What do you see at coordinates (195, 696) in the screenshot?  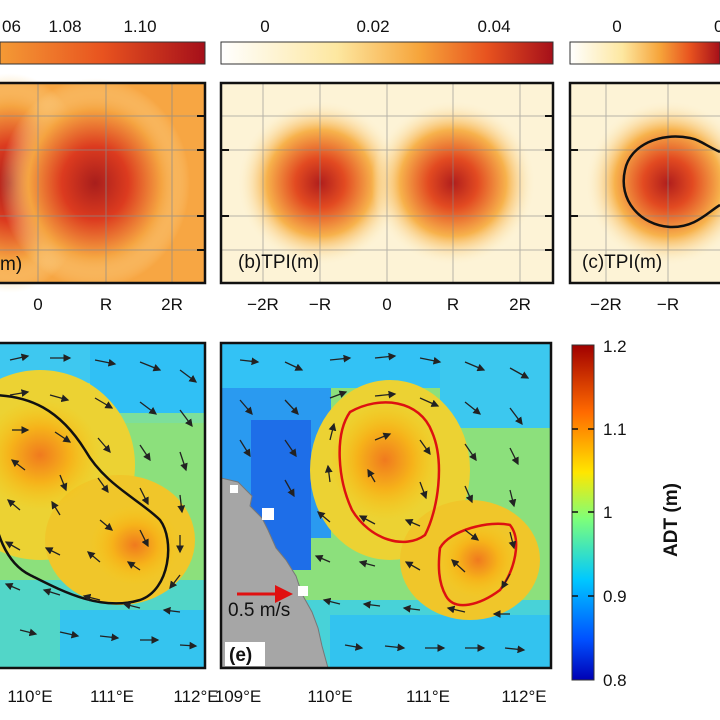 I see `panel-d-xtick: 112°E` at bounding box center [195, 696].